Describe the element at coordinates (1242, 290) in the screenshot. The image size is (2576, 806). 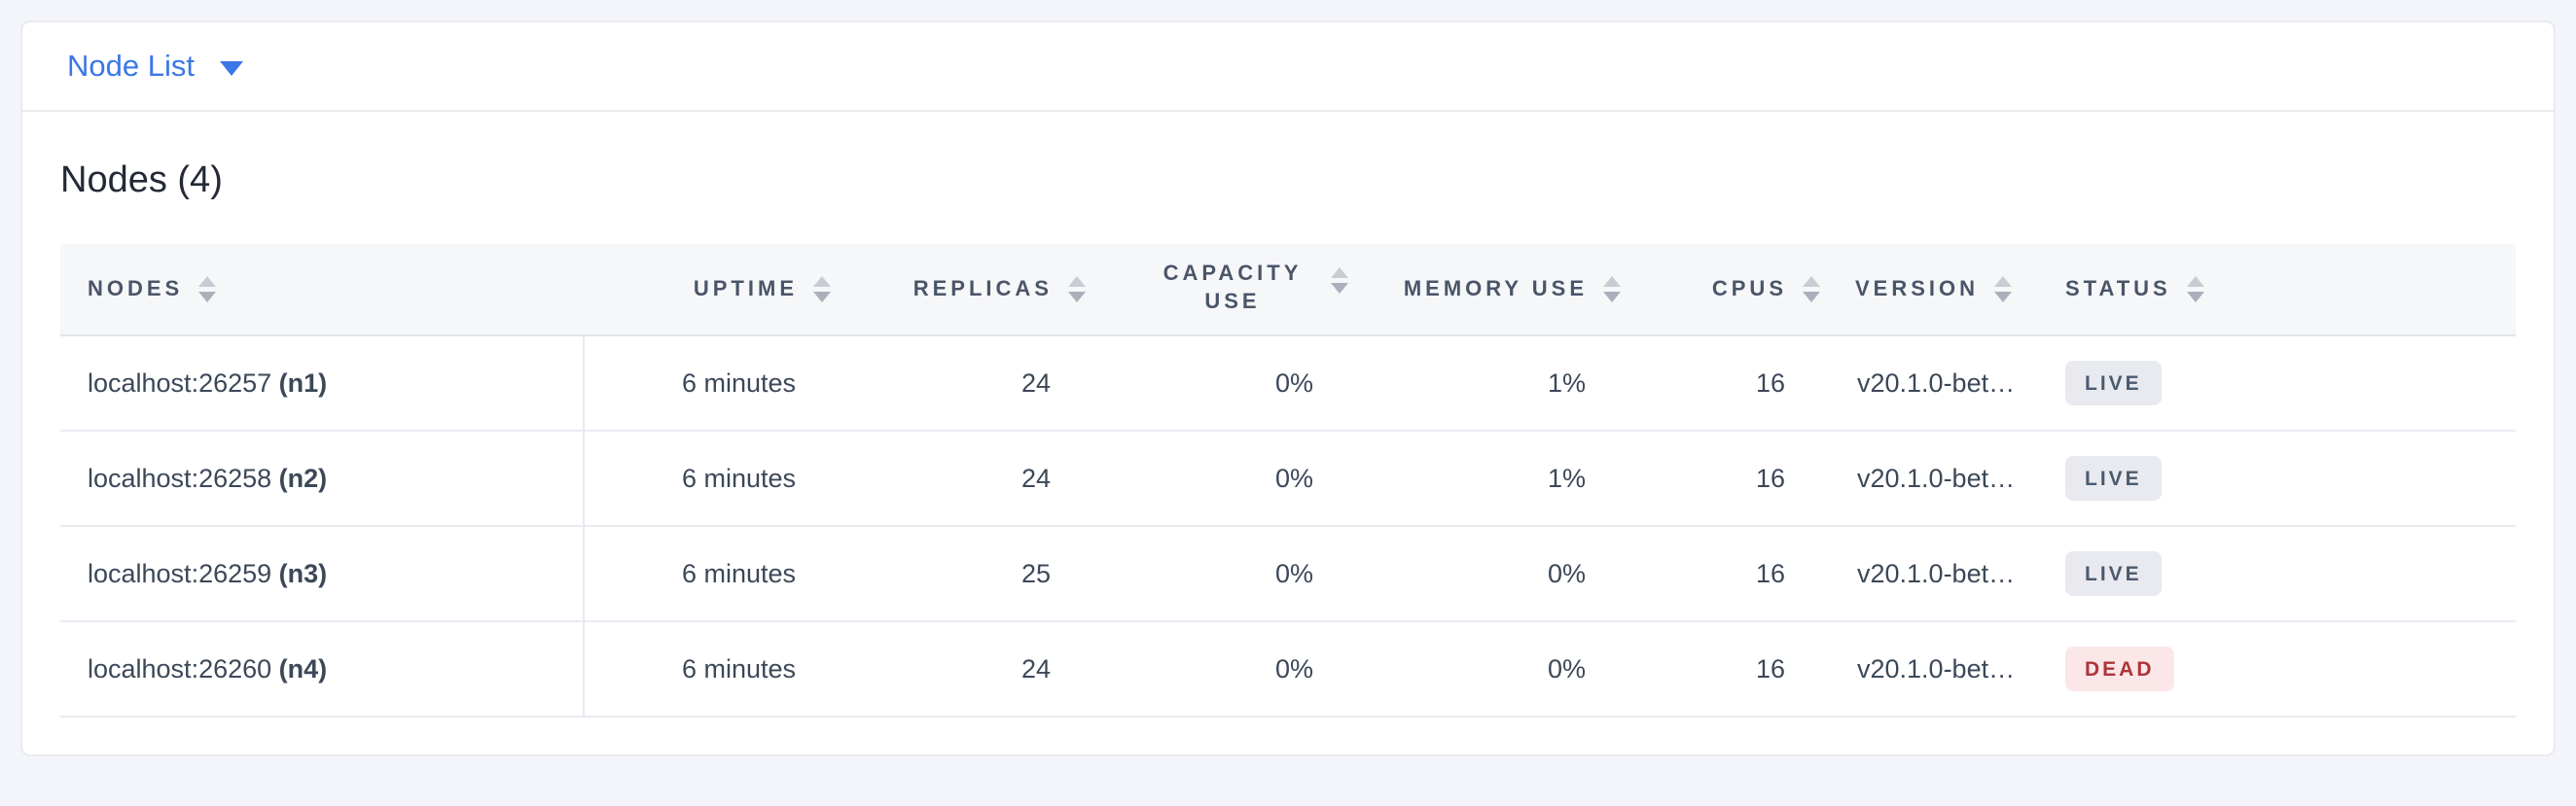
I see `column-header-capacity-use: CAPACITY USE` at that location.